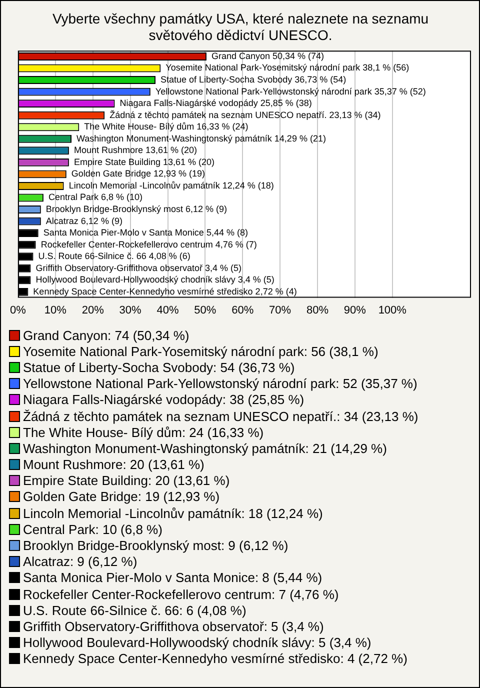 This screenshot has width=480, height=688. Describe the element at coordinates (106, 335) in the screenshot. I see `text: Grand Canyon: 74 (50,34 %)` at that location.